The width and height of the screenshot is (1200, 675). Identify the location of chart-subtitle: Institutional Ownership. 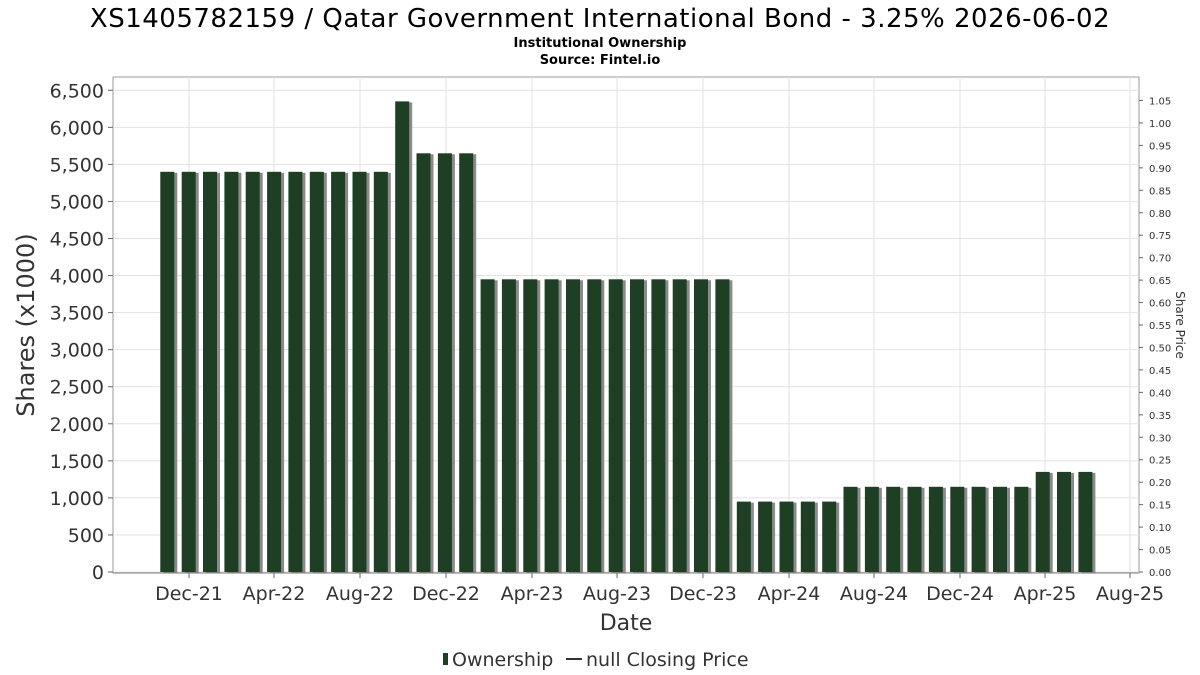
(600, 43).